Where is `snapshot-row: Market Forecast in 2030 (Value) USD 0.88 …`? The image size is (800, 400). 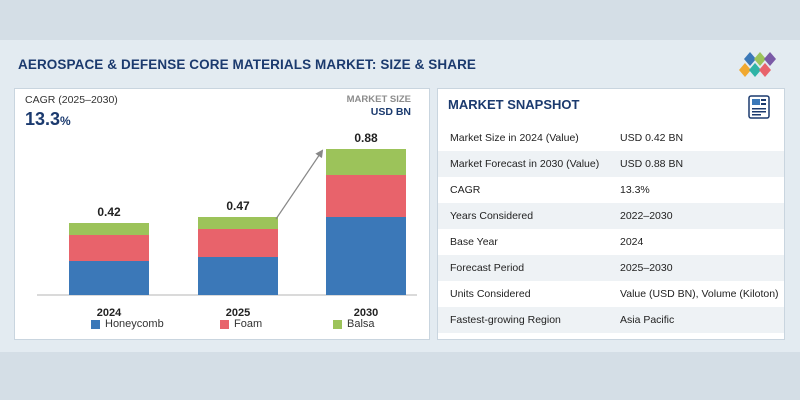 snapshot-row: Market Forecast in 2030 (Value) USD 0.88 … is located at coordinates (611, 164).